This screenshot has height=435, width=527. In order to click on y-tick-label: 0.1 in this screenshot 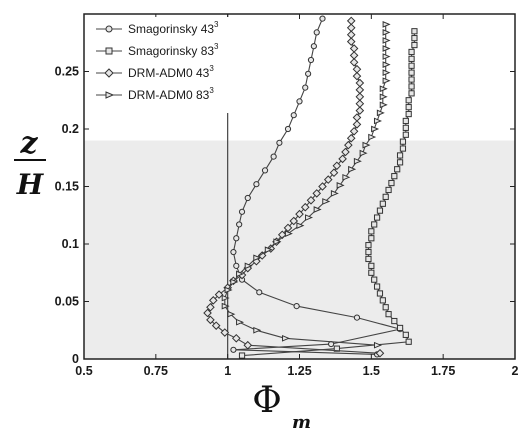, I will do `click(70, 244)`.